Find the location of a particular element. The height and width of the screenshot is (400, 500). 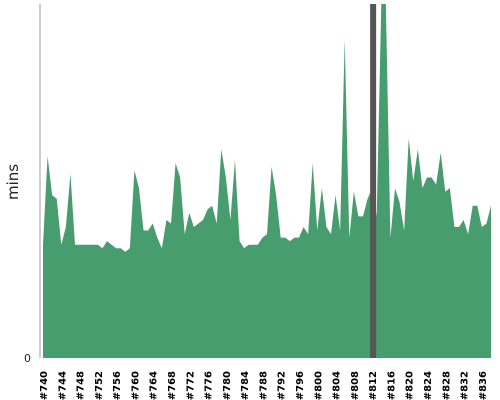

x-tick-label: #816 is located at coordinates (391, 385).